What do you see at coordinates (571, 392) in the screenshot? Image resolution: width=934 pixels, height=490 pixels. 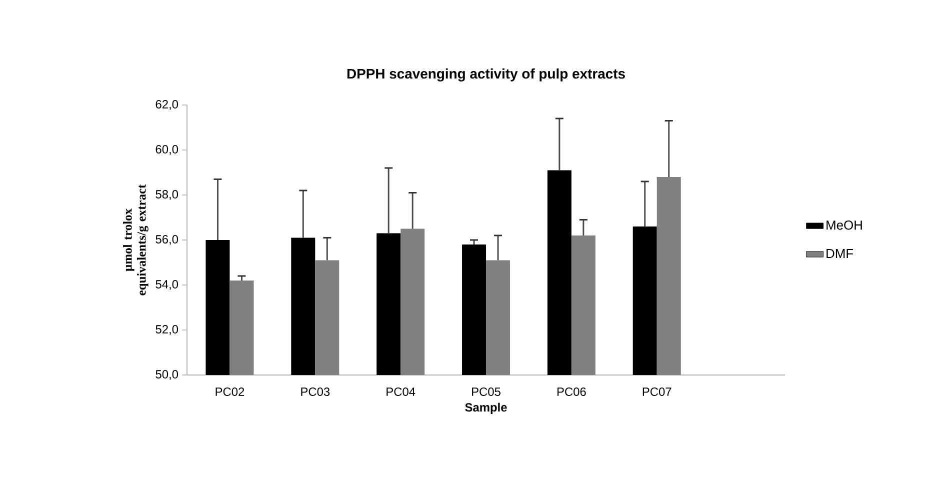 I see `x-tick-label: PC06` at bounding box center [571, 392].